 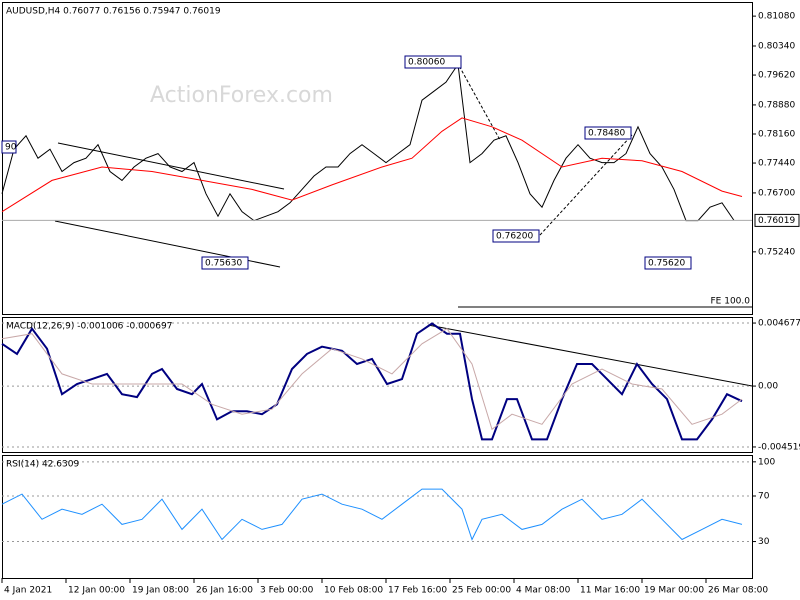 I want to click on x-tick-label: 3 Feb 00:00, so click(x=287, y=591).